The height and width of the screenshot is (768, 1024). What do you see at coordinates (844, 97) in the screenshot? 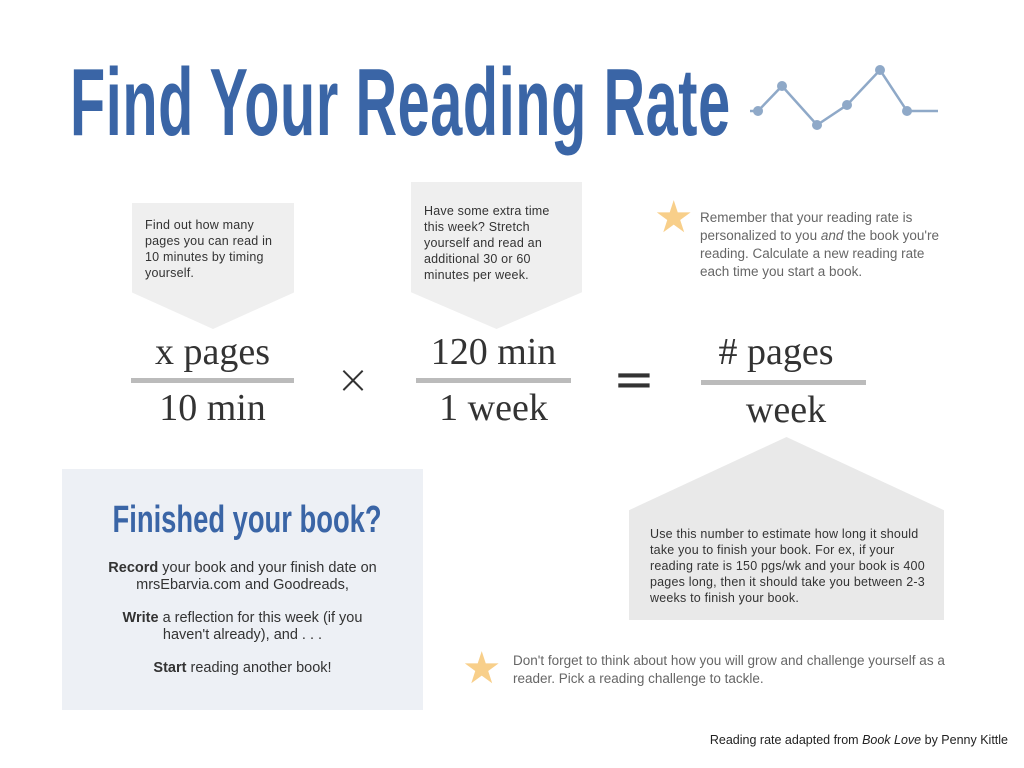
I see `line-chart-icon` at bounding box center [844, 97].